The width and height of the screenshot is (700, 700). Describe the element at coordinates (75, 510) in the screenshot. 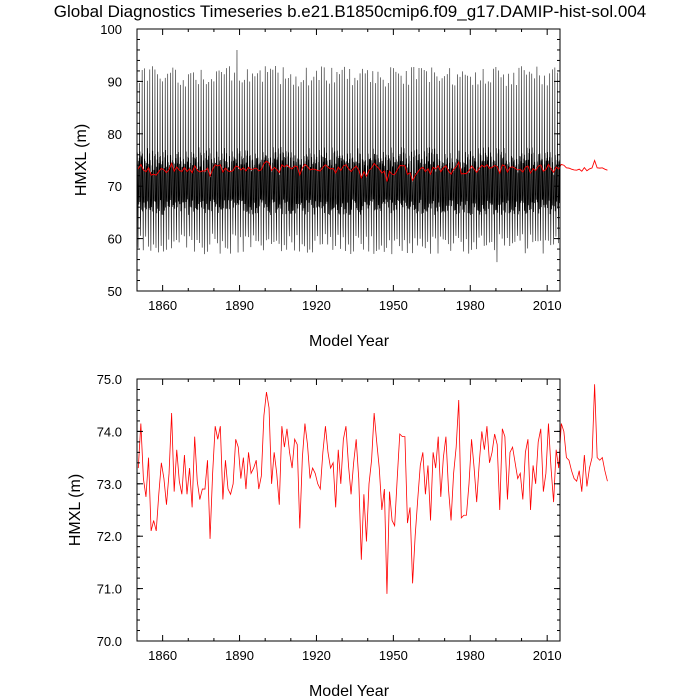

I see `bottom-ylabel: HMXL (m)` at that location.